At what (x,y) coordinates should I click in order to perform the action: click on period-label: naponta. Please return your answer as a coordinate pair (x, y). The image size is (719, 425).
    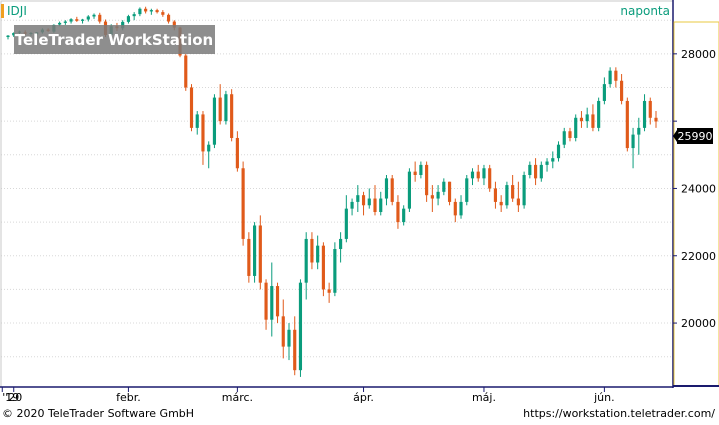
    Looking at the image, I should click on (645, 11).